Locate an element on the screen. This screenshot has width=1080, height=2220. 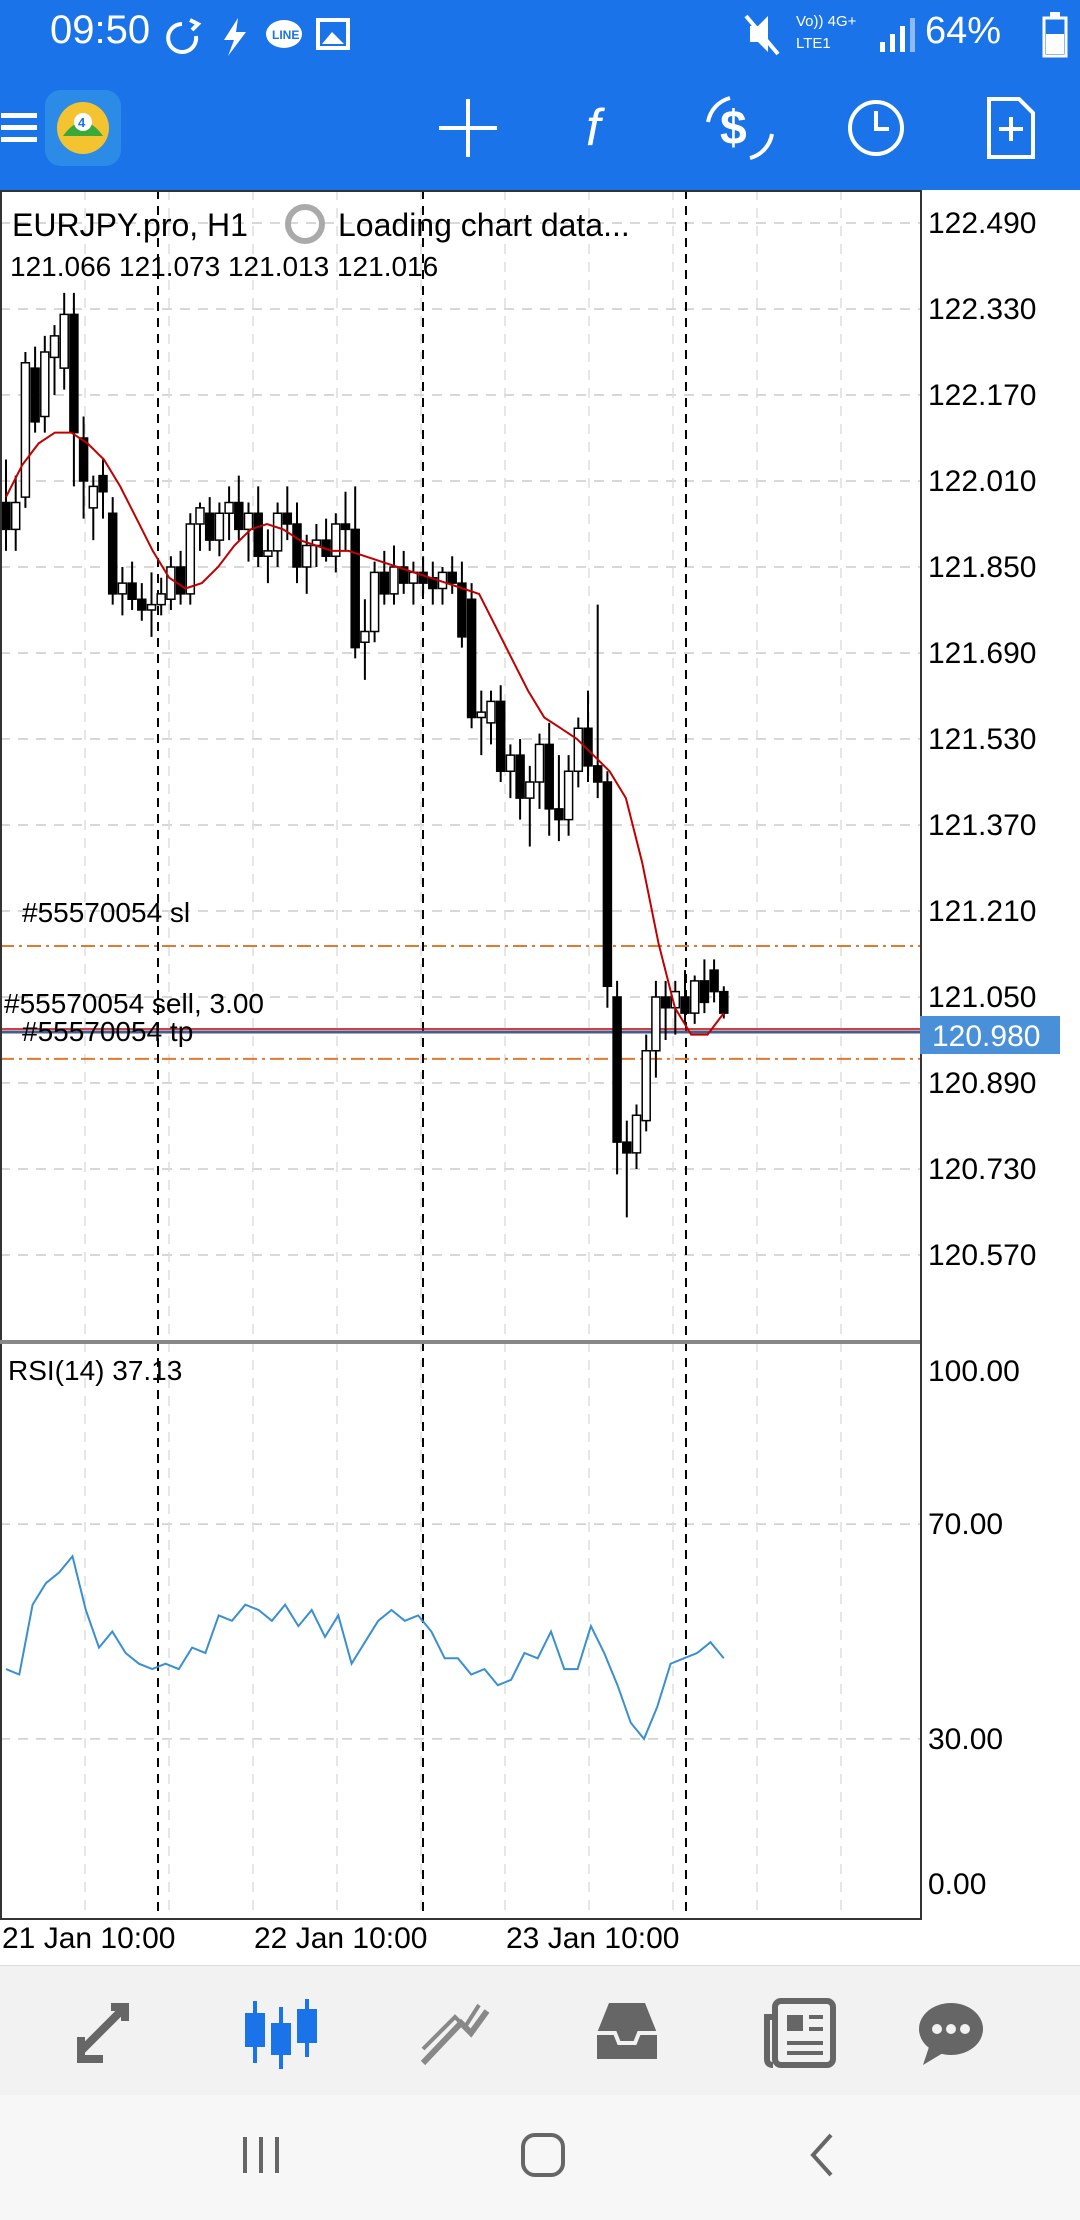
indicators-icon: f is located at coordinates (603, 128).